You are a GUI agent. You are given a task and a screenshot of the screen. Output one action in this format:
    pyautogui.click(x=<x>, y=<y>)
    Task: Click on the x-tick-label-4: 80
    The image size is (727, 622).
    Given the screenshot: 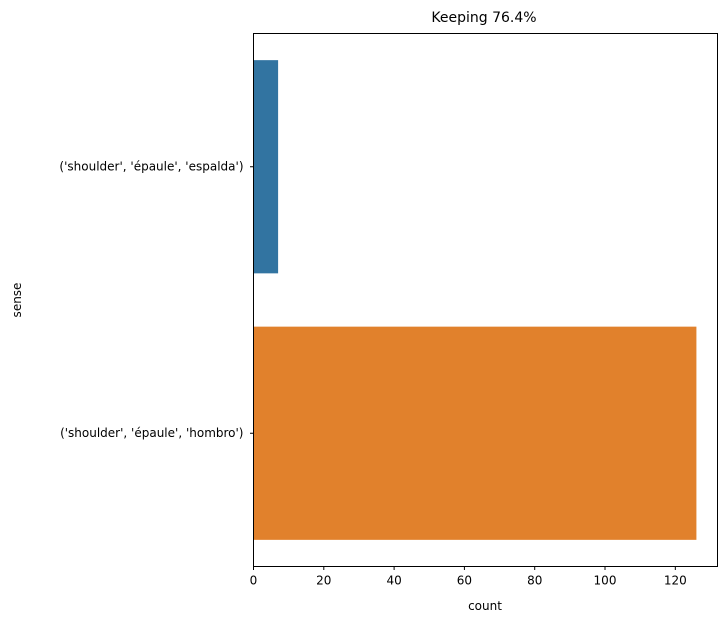 What is the action you would take?
    pyautogui.click(x=534, y=581)
    